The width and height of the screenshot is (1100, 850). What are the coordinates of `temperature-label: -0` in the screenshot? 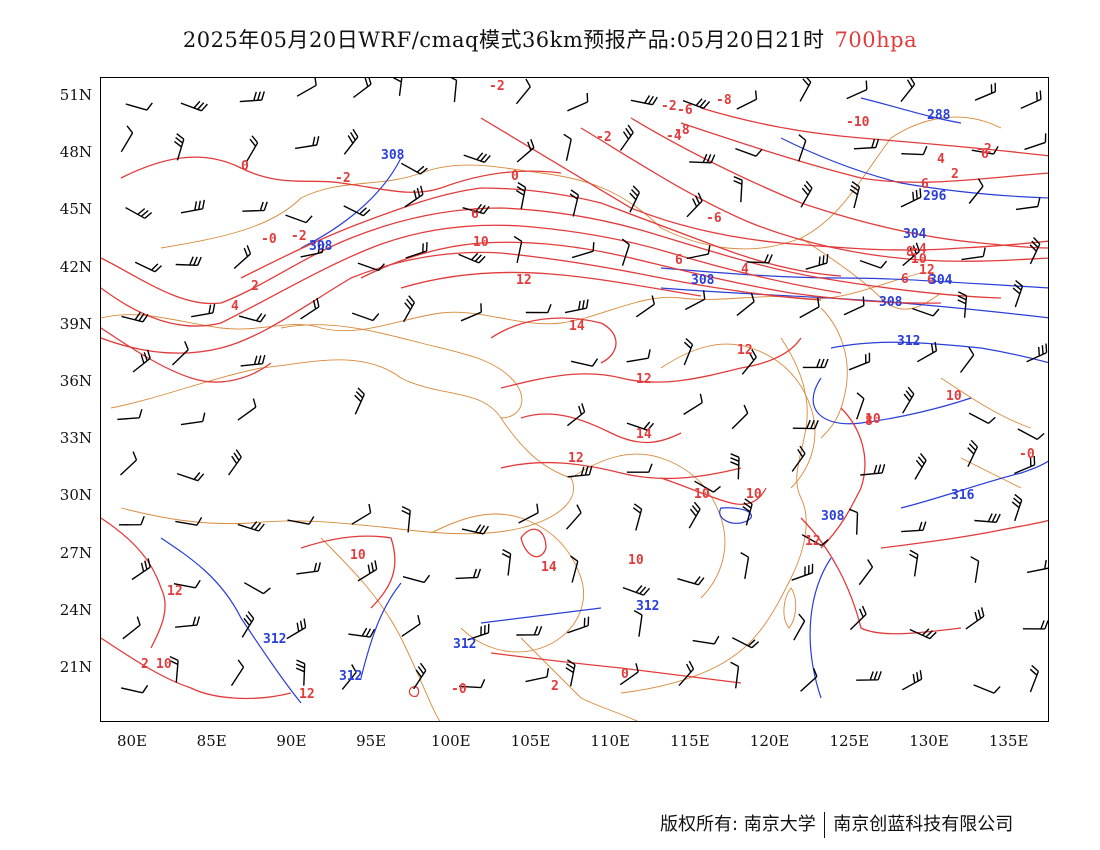 It's located at (269, 239).